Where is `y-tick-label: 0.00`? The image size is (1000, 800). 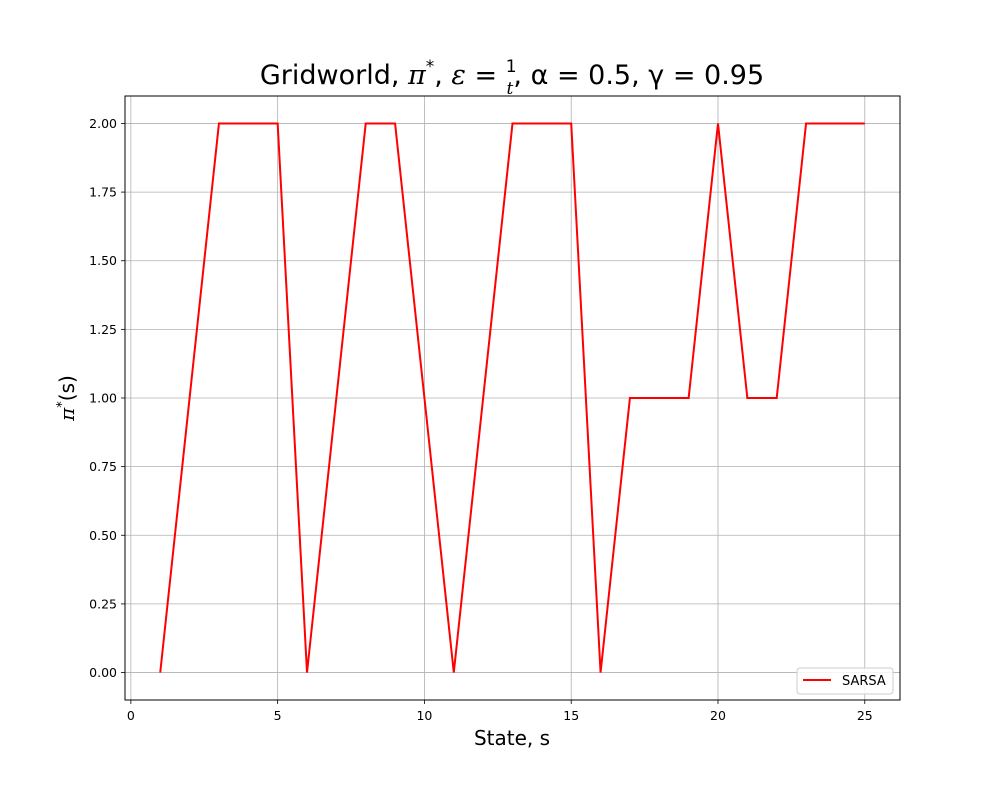 y-tick-label: 0.00 is located at coordinates (103, 672).